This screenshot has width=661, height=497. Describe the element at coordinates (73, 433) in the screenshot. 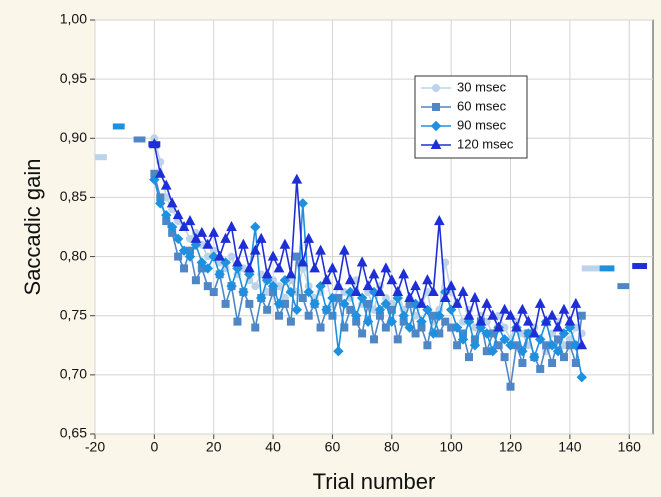

I see `y-tick-label: 0,65` at that location.